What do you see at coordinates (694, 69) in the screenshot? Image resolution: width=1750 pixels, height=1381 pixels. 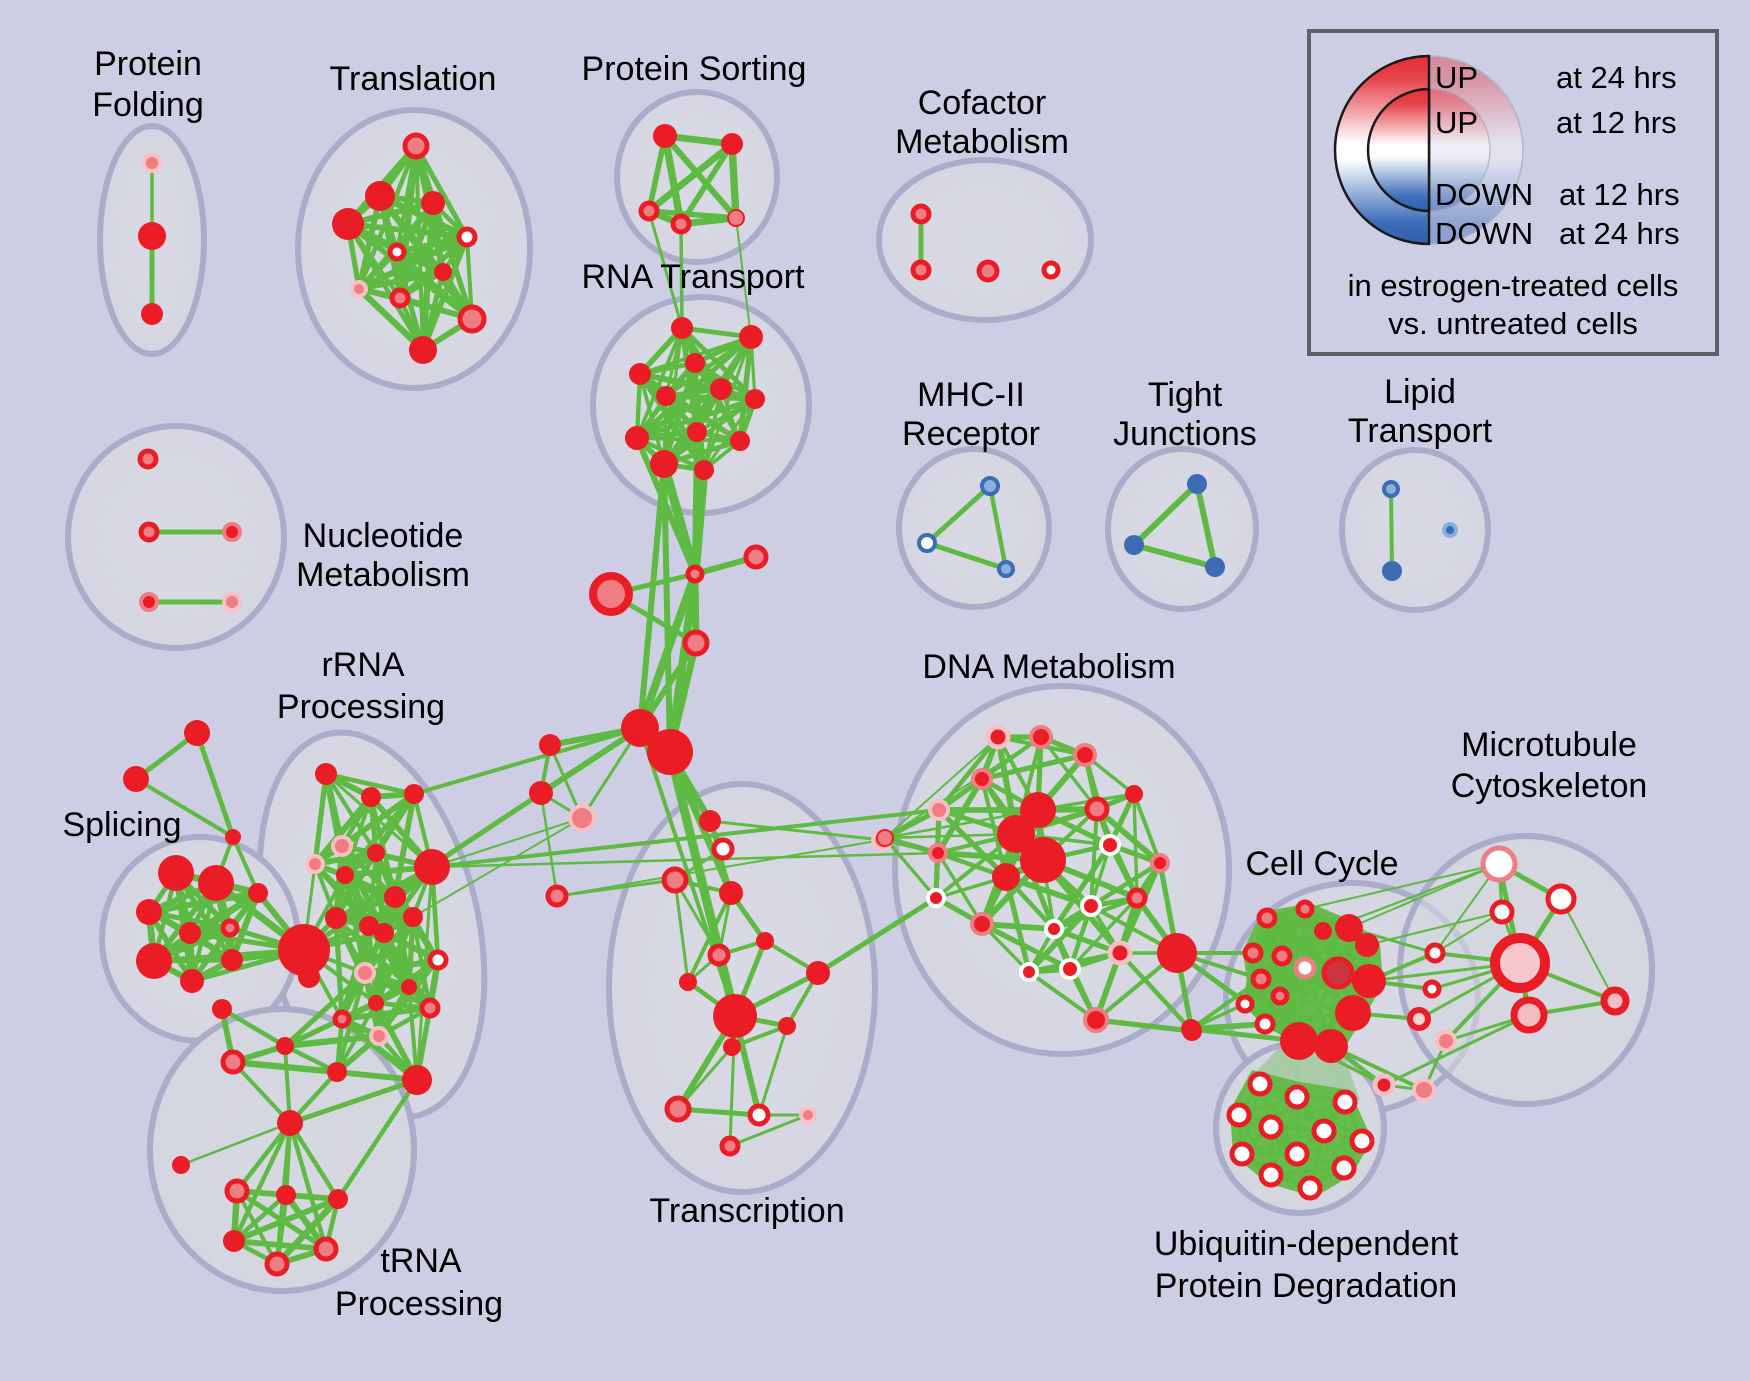 I see `svg-text: Protein Sorting` at bounding box center [694, 69].